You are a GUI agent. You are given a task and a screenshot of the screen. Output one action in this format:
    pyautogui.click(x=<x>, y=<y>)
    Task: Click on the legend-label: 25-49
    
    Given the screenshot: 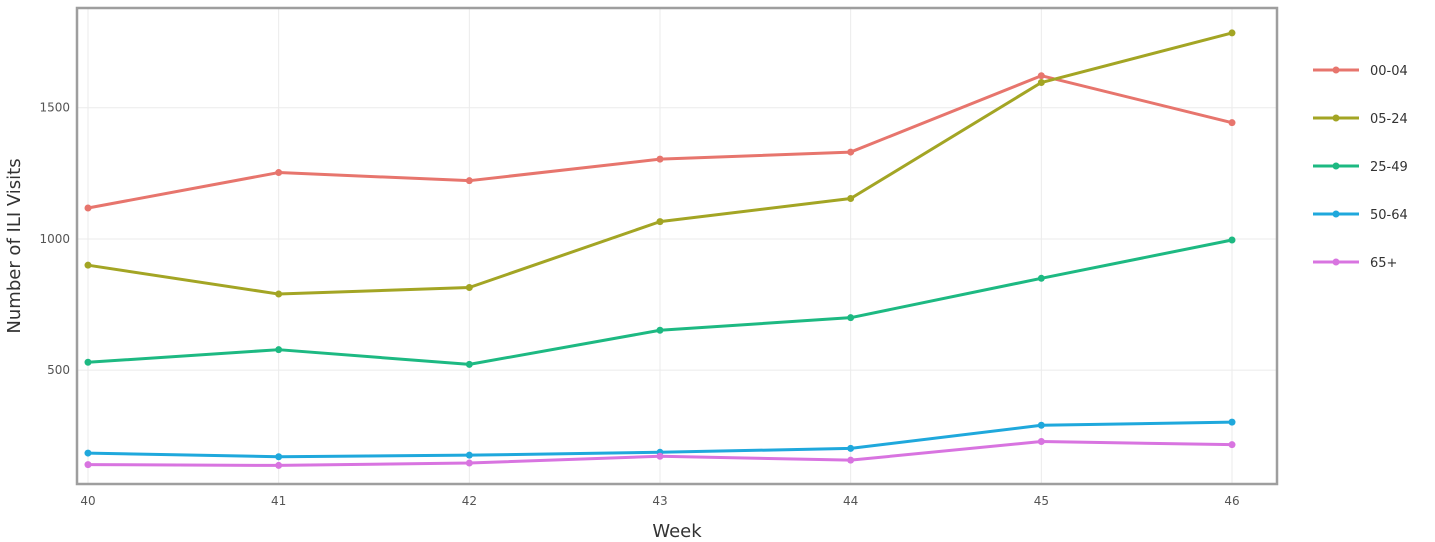 What is the action you would take?
    pyautogui.click(x=1389, y=167)
    